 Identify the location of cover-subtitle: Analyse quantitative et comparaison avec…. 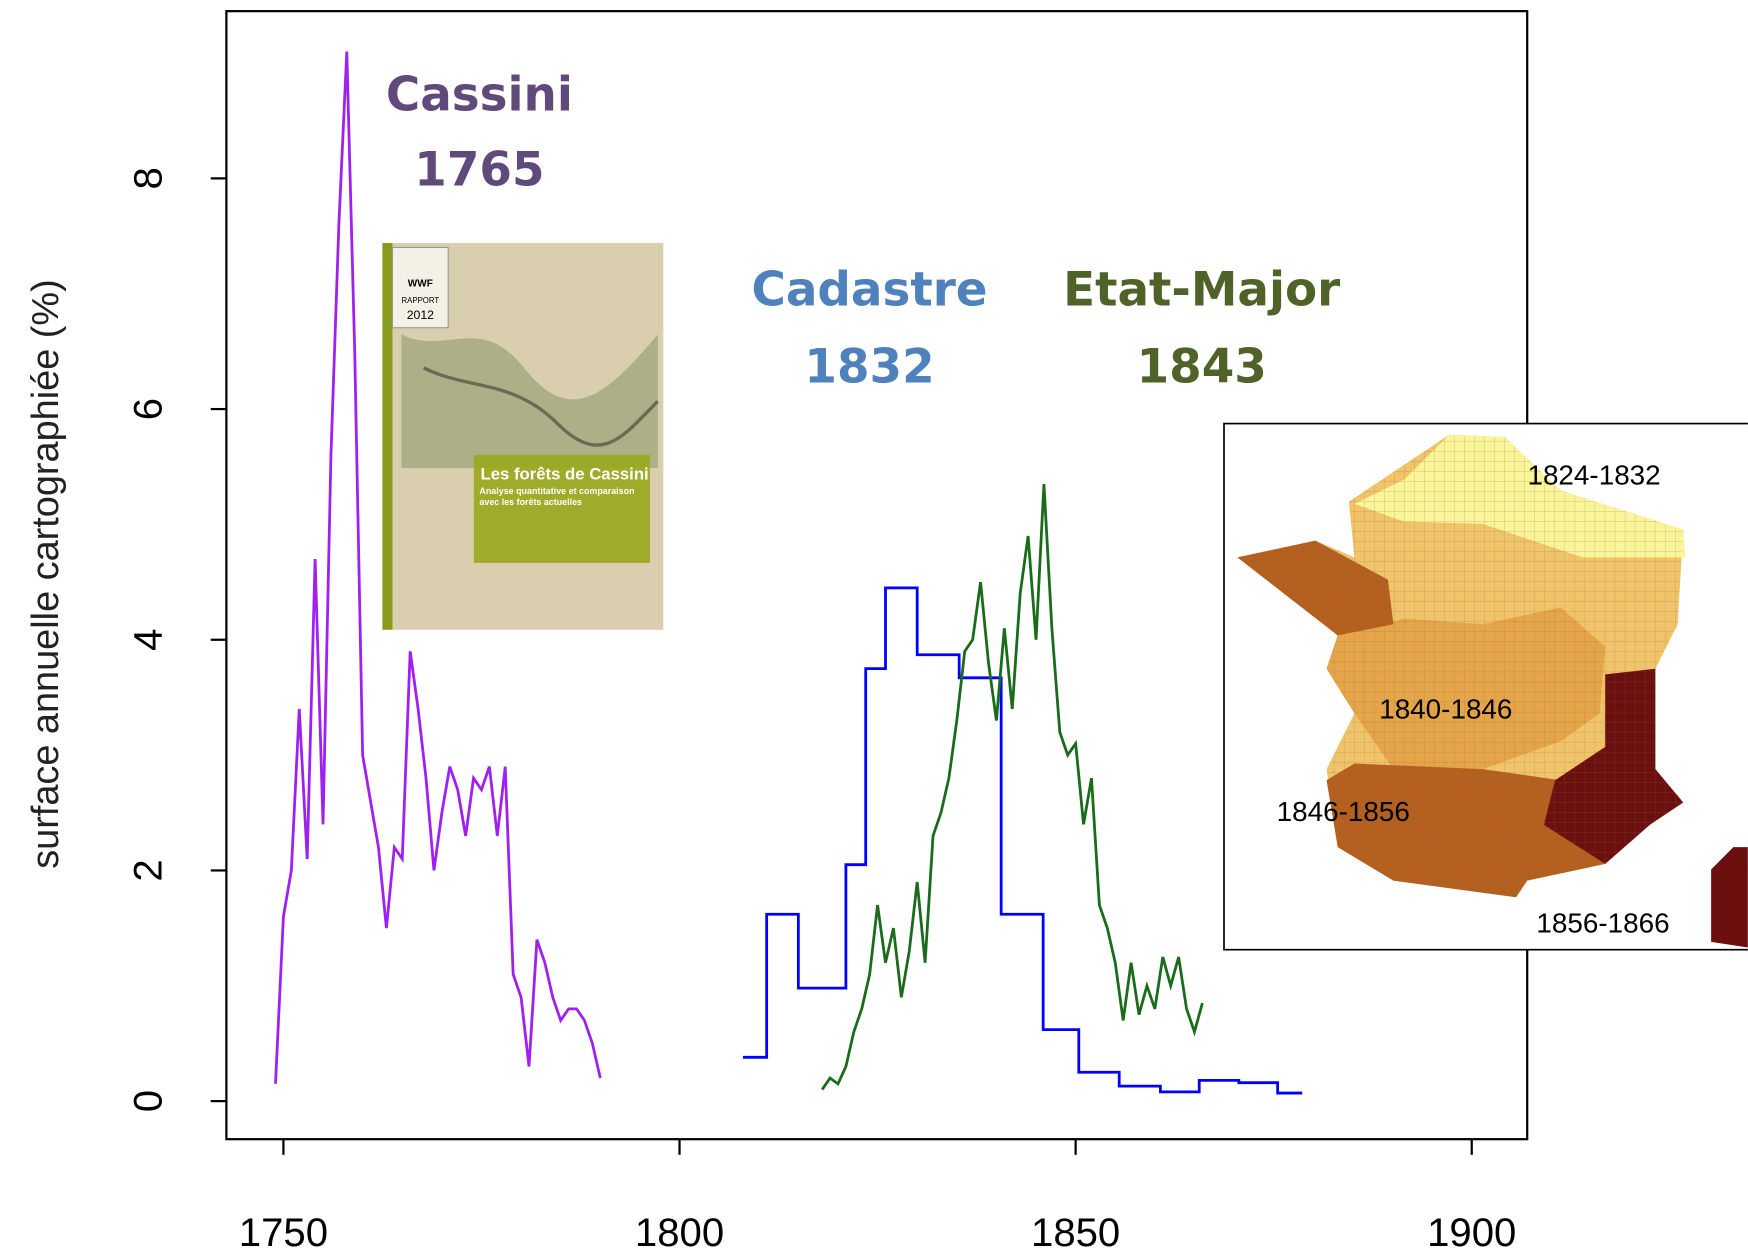
(557, 496).